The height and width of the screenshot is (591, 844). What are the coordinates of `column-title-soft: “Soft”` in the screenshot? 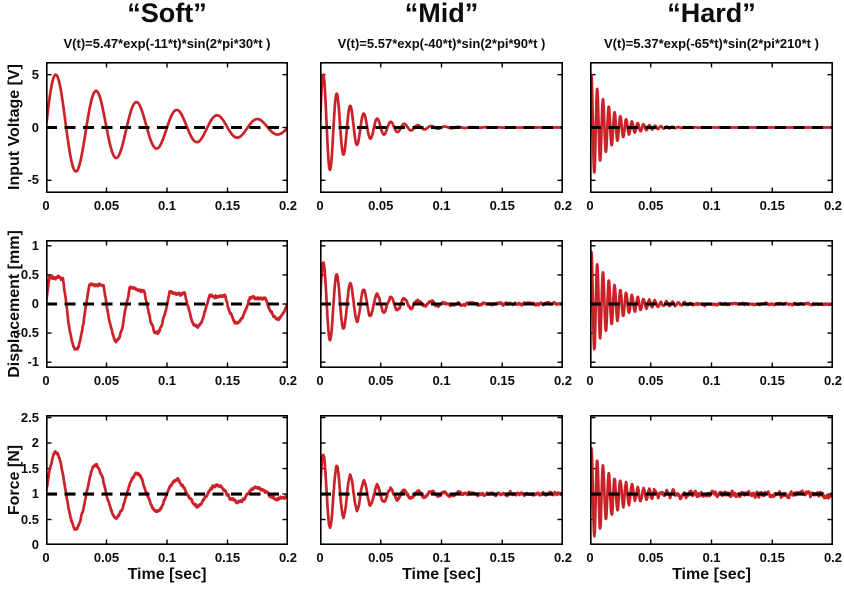 It's located at (167, 14).